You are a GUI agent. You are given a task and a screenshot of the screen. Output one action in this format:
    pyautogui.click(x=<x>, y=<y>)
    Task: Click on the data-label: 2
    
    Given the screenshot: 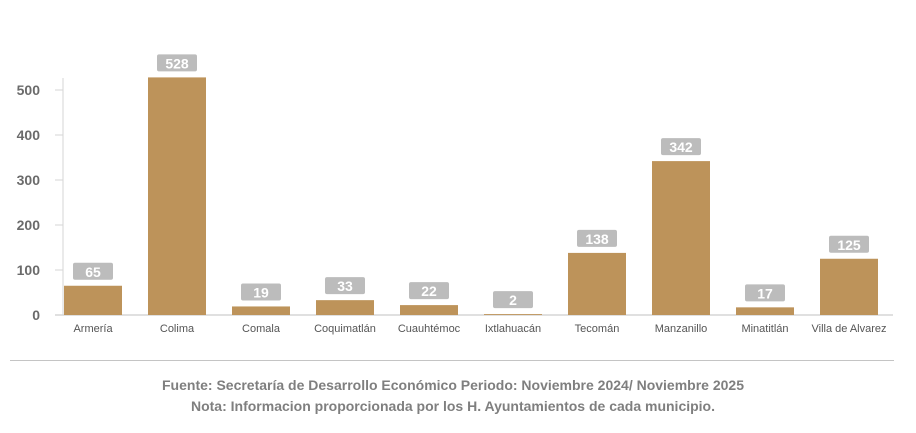 What is the action you would take?
    pyautogui.click(x=513, y=300)
    